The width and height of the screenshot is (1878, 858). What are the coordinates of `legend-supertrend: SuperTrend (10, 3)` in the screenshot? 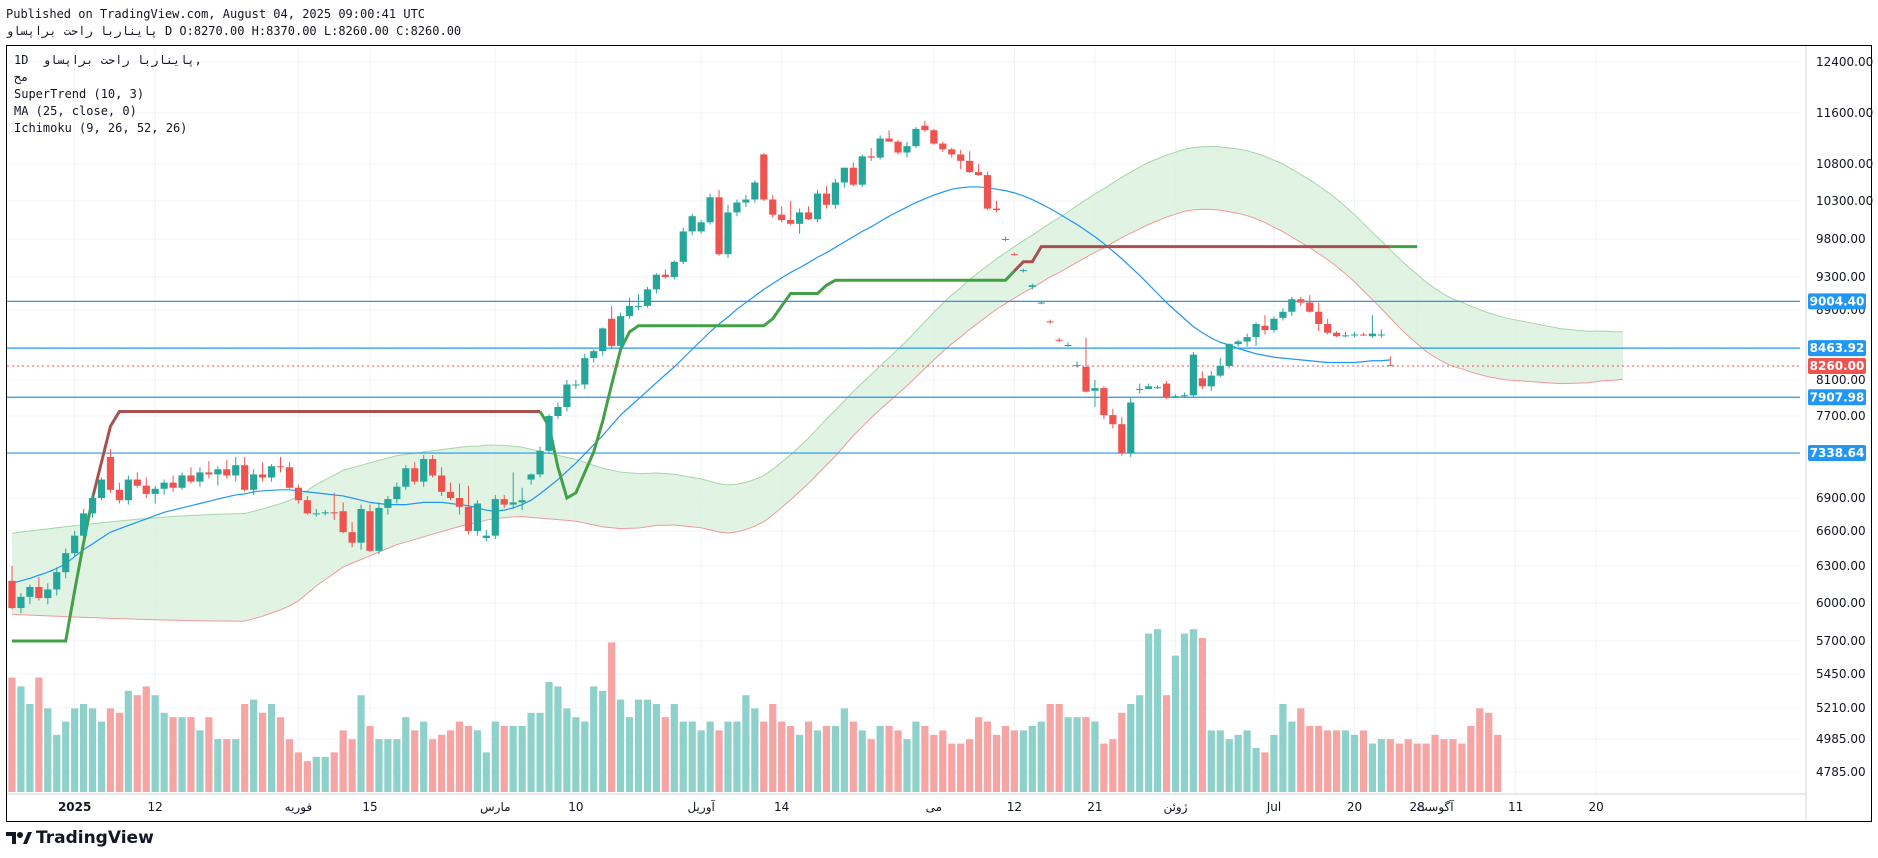 It's located at (79, 94).